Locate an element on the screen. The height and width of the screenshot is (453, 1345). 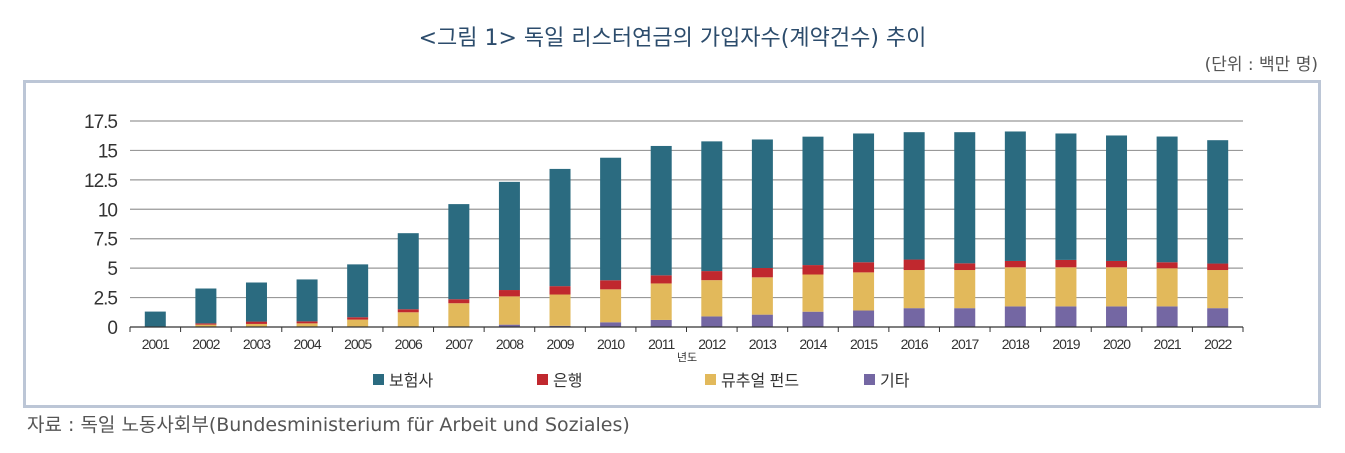
x-tick-label: 2014 is located at coordinates (813, 344).